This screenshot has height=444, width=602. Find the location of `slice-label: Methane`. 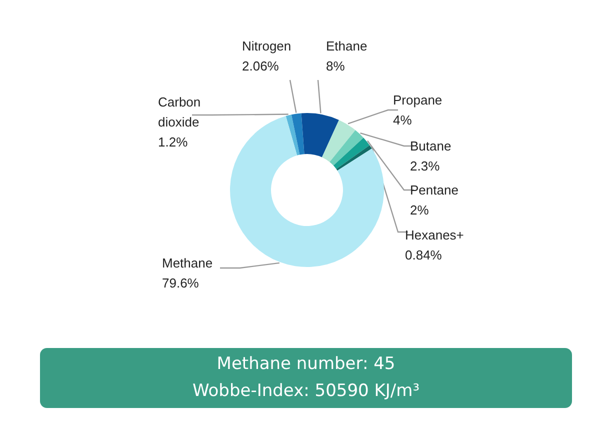

slice-label: Methane is located at coordinates (187, 263).